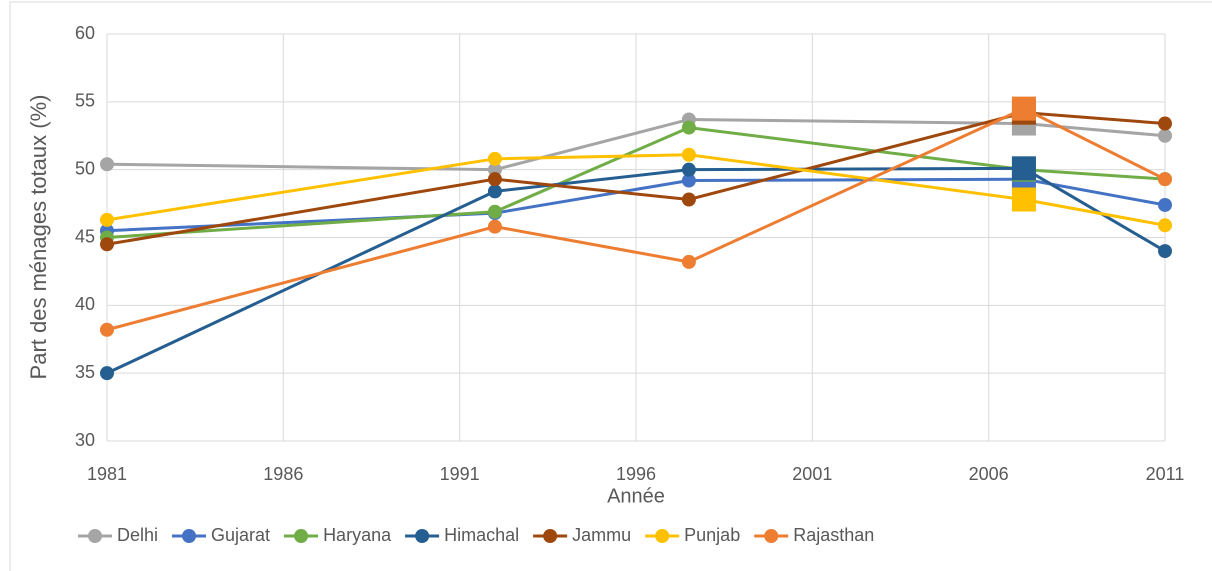  I want to click on x-tick-label: 2011, so click(1165, 474).